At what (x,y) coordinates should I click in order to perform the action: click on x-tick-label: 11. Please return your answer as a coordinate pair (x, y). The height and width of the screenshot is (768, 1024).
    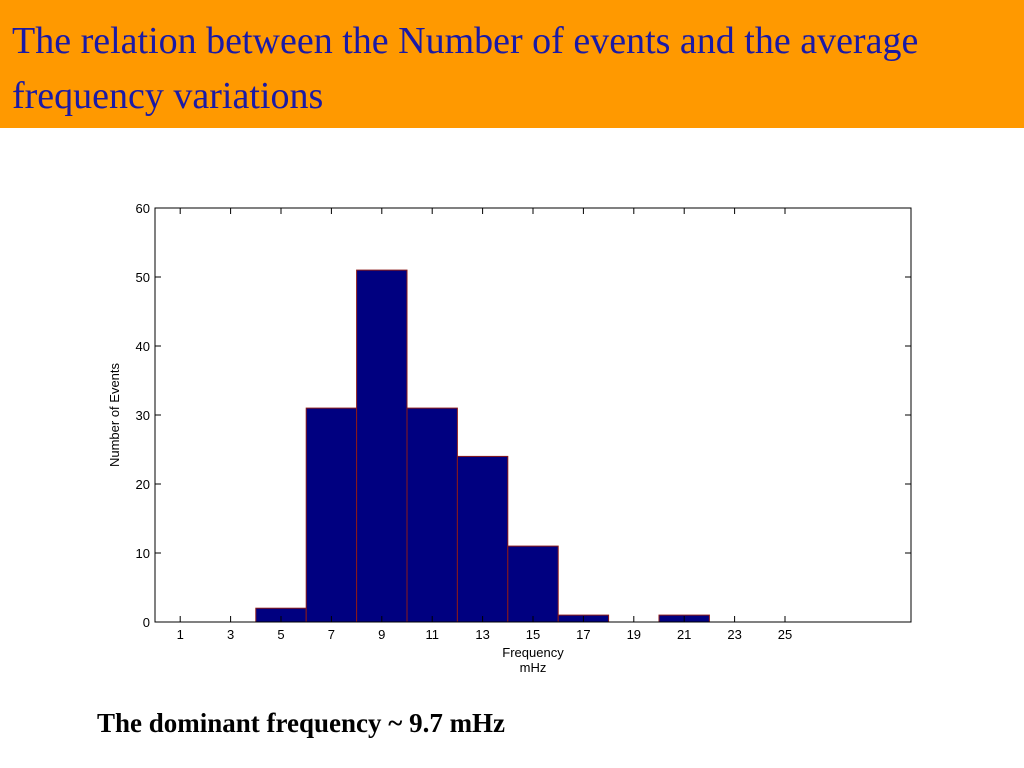
    Looking at the image, I should click on (432, 634).